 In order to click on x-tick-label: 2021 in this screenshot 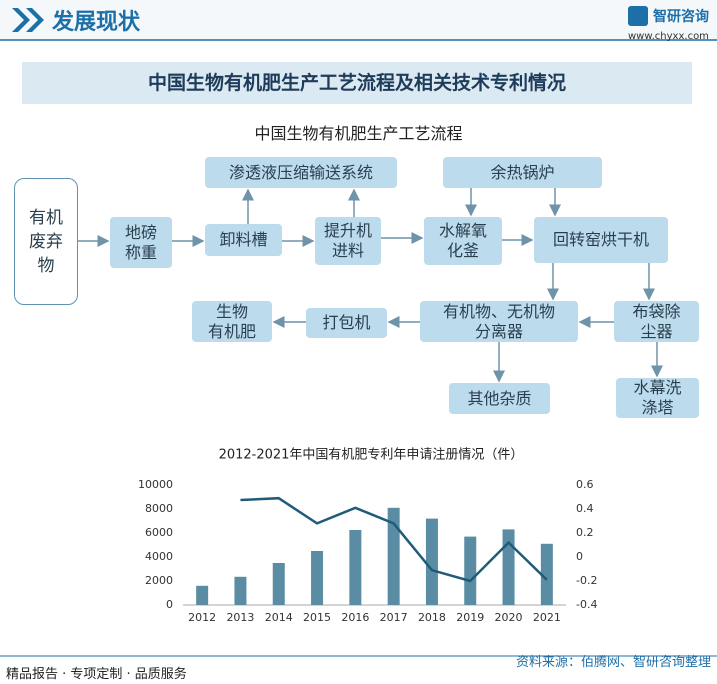, I will do `click(547, 617)`.